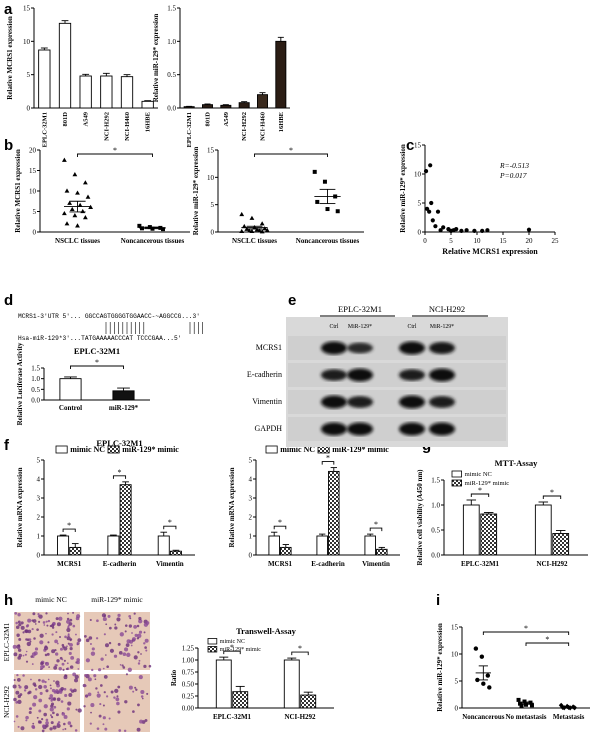  Describe the element at coordinates (516, 463) in the screenshot. I see `chart-title: MTT-Assay` at that location.